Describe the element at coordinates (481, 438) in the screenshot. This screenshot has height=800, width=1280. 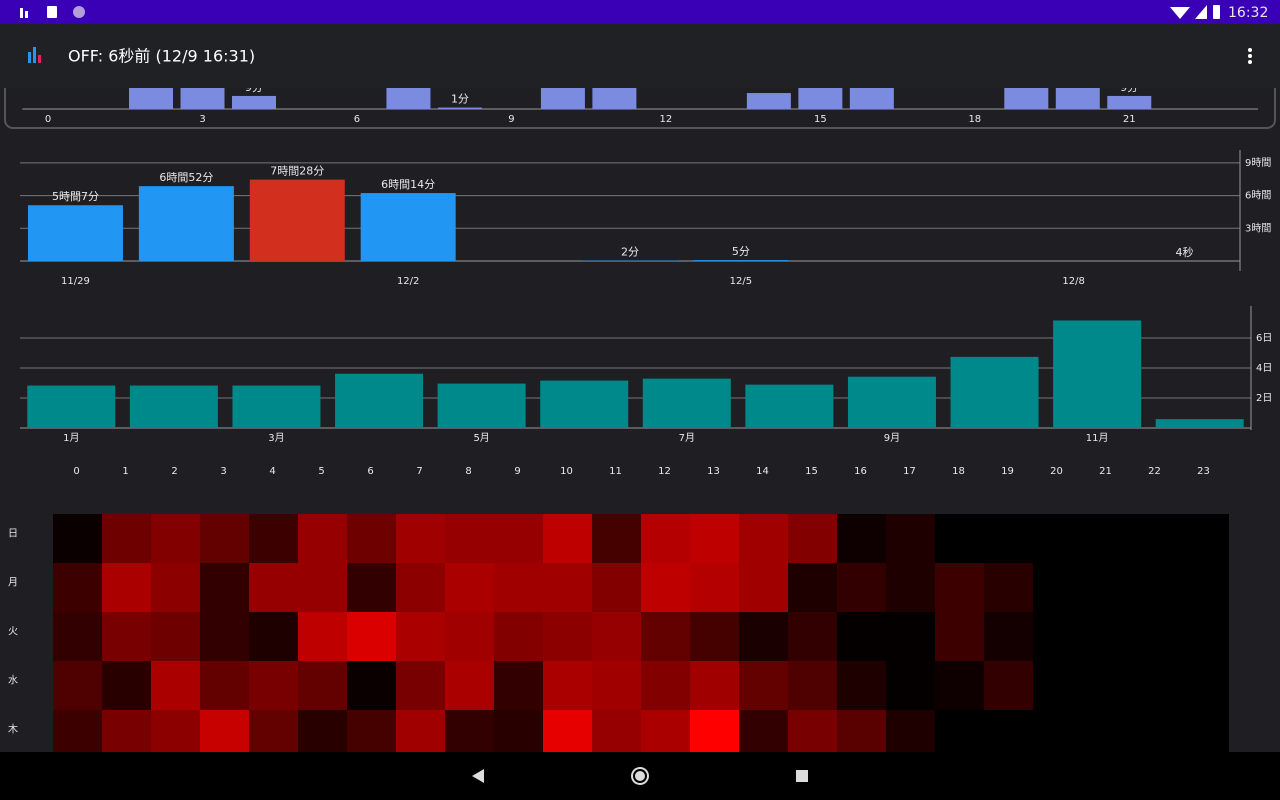
I see `x-tick-label: 5月` at that location.